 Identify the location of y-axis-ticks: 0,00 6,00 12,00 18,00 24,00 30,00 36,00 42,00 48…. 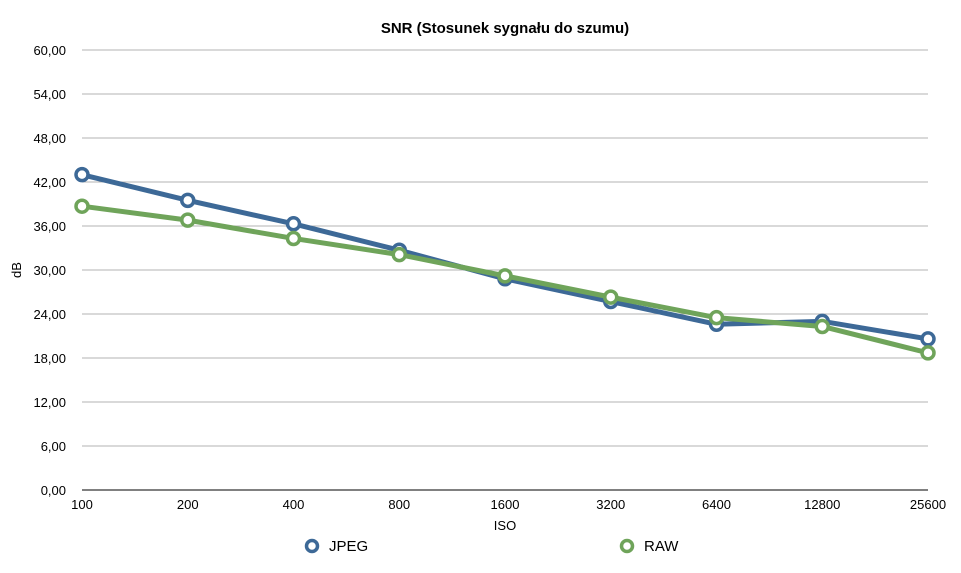
(49, 270).